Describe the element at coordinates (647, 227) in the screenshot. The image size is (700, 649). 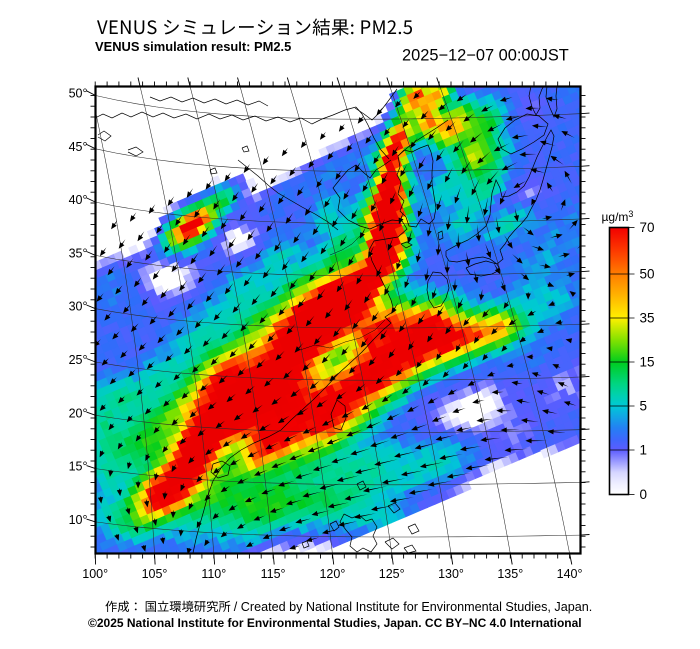
I see `svg-text: 70` at that location.